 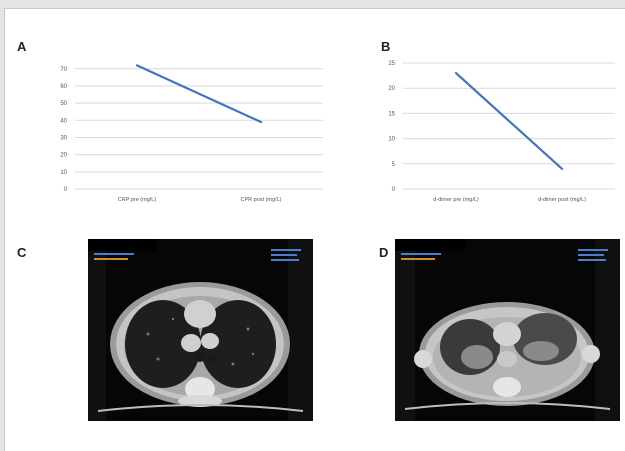 What do you see at coordinates (391, 114) in the screenshot?
I see `y-tick-label: 15` at bounding box center [391, 114].